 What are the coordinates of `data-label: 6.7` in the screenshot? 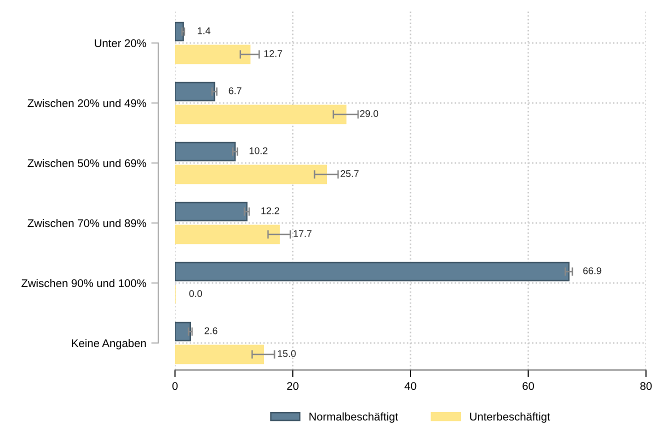 It's located at (235, 90).